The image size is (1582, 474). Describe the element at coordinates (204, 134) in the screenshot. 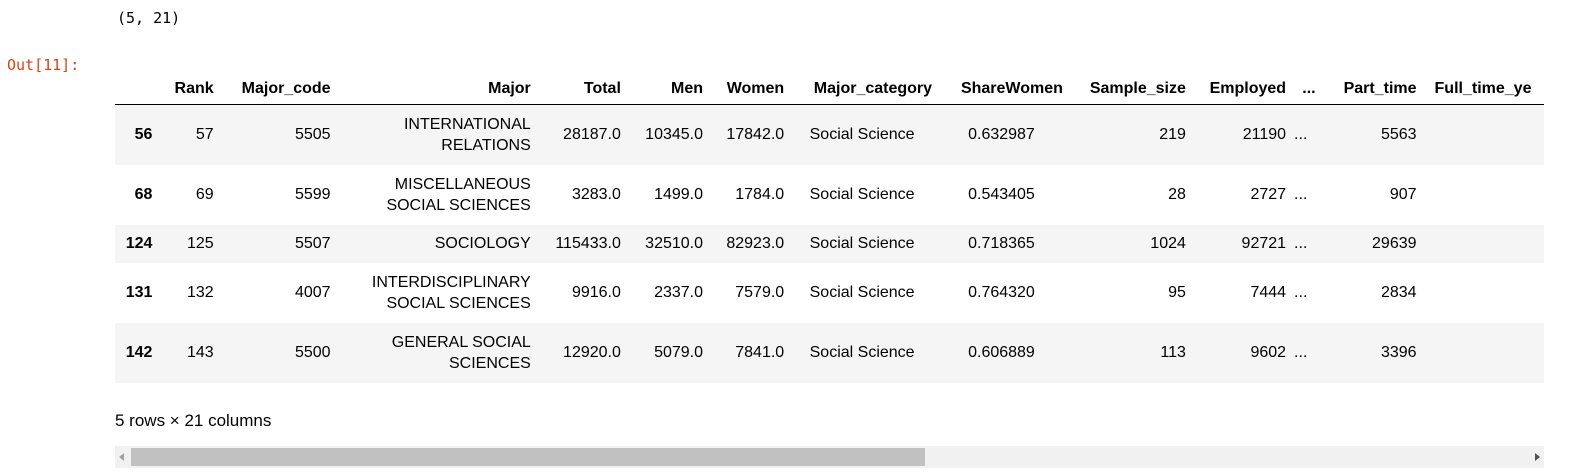

I see `cell-rank: 57` at that location.